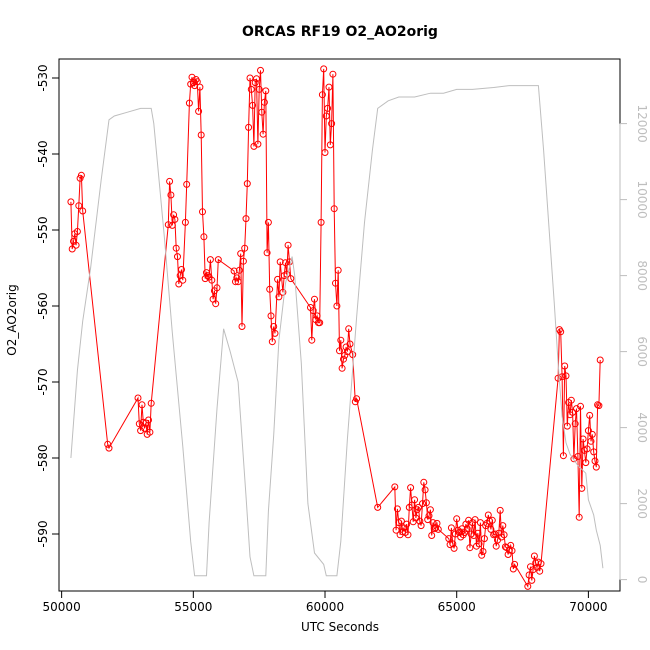 Image resolution: width=650 pixels, height=650 pixels. I want to click on x-tick-label: 60000, so click(325, 607).